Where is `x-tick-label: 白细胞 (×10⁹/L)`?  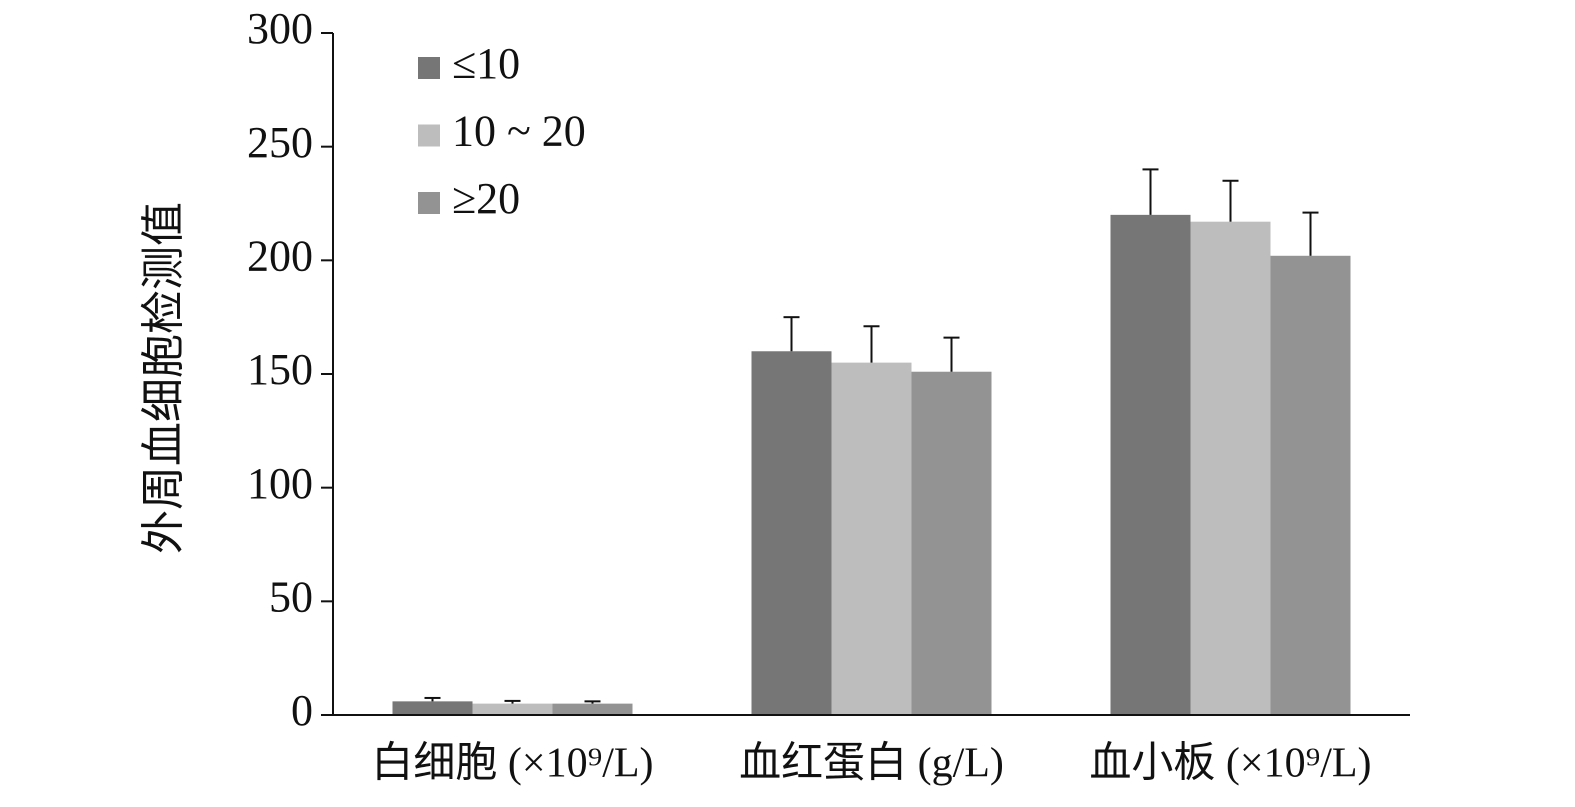
x-tick-label: 白细胞 (×10⁹/L) is located at coordinates (512, 764).